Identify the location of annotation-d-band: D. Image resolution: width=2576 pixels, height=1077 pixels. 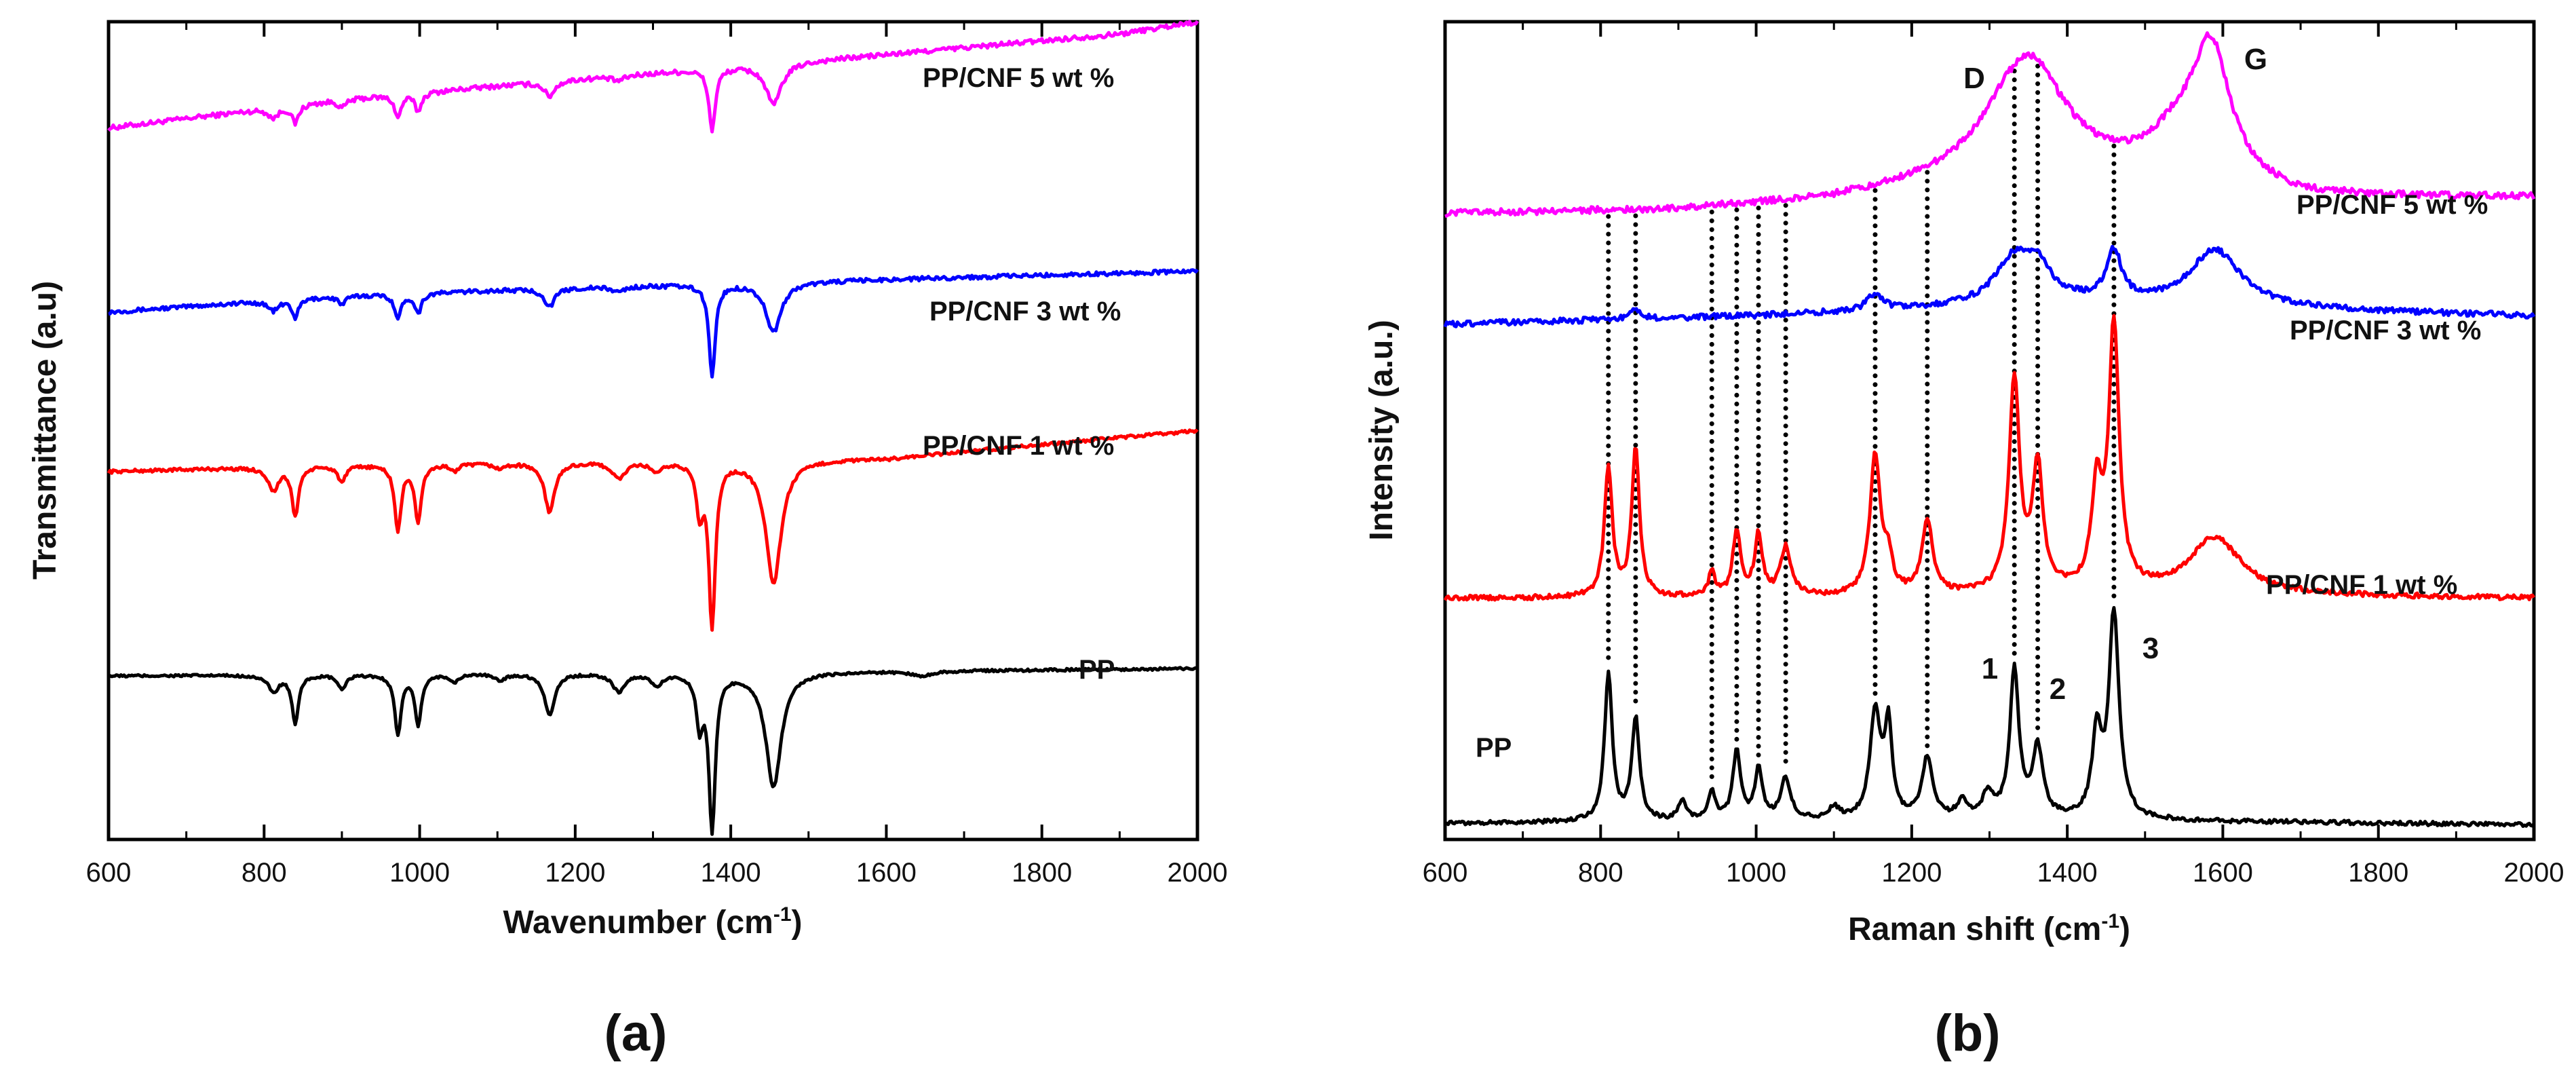
(1974, 78).